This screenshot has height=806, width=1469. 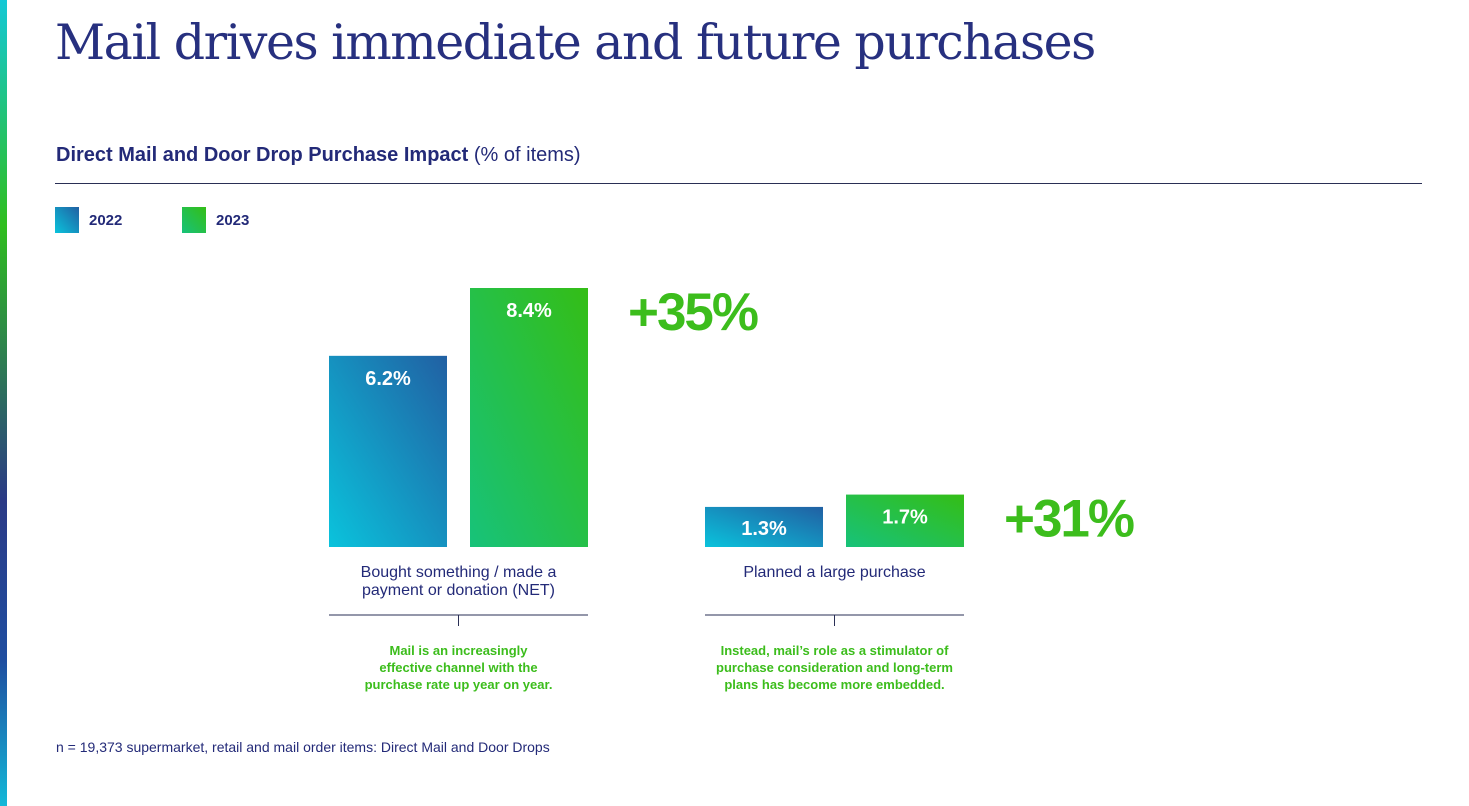 What do you see at coordinates (693, 312) in the screenshot?
I see `change-label: +35%` at bounding box center [693, 312].